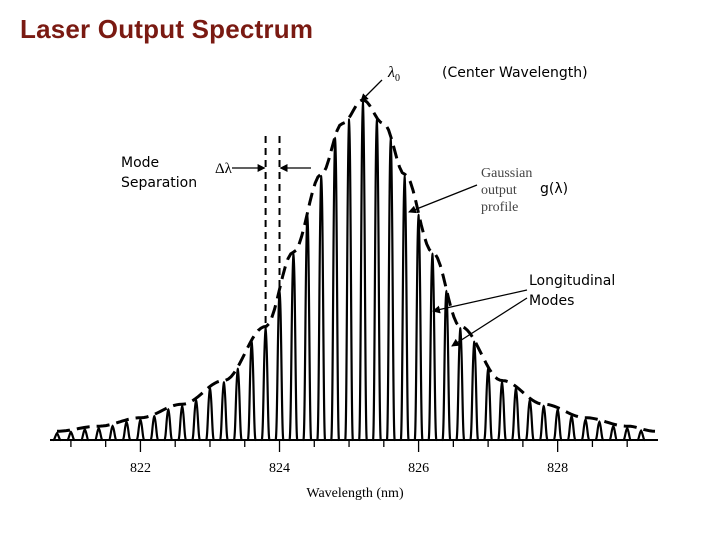  What do you see at coordinates (572, 281) in the screenshot?
I see `longitudinal-modes-line1: Longitudinal` at bounding box center [572, 281].